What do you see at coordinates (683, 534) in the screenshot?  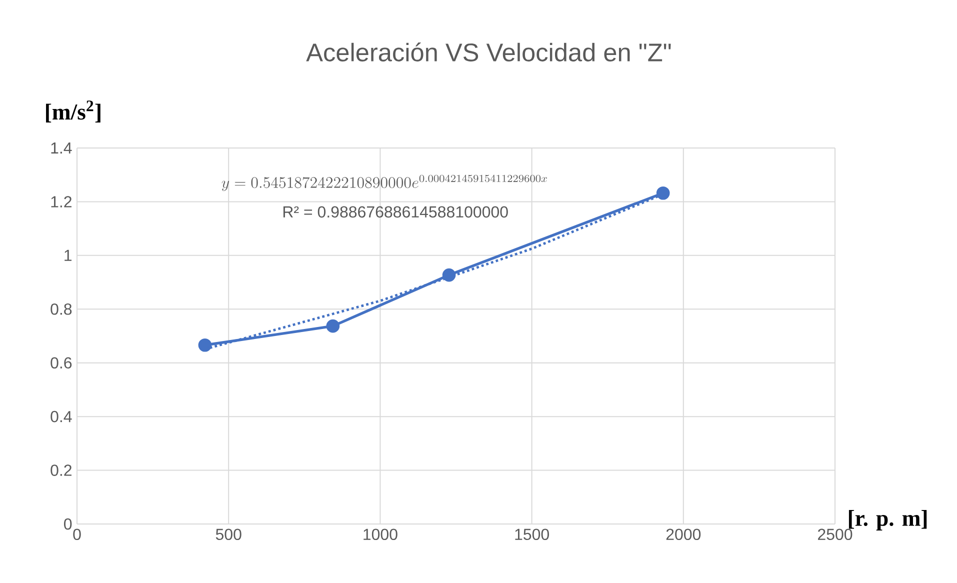 I see `x-tick-label: 2000` at bounding box center [683, 534].